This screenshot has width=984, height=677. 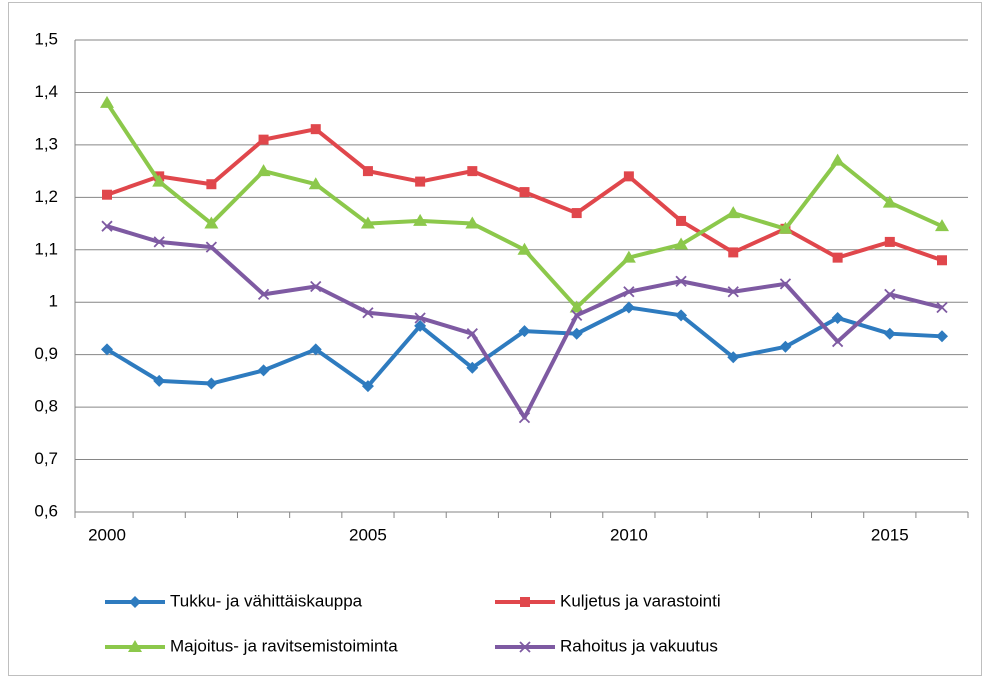 I want to click on y-tick-label: 1,1, so click(x=46, y=248).